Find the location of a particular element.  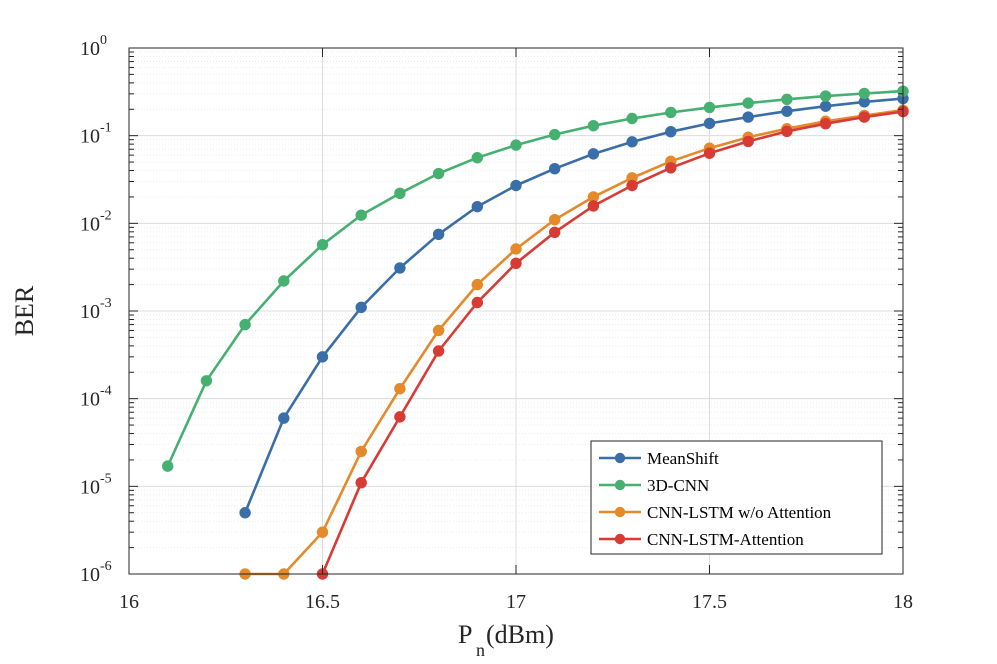

y-tick-label: 10 -4 is located at coordinates (96, 397).